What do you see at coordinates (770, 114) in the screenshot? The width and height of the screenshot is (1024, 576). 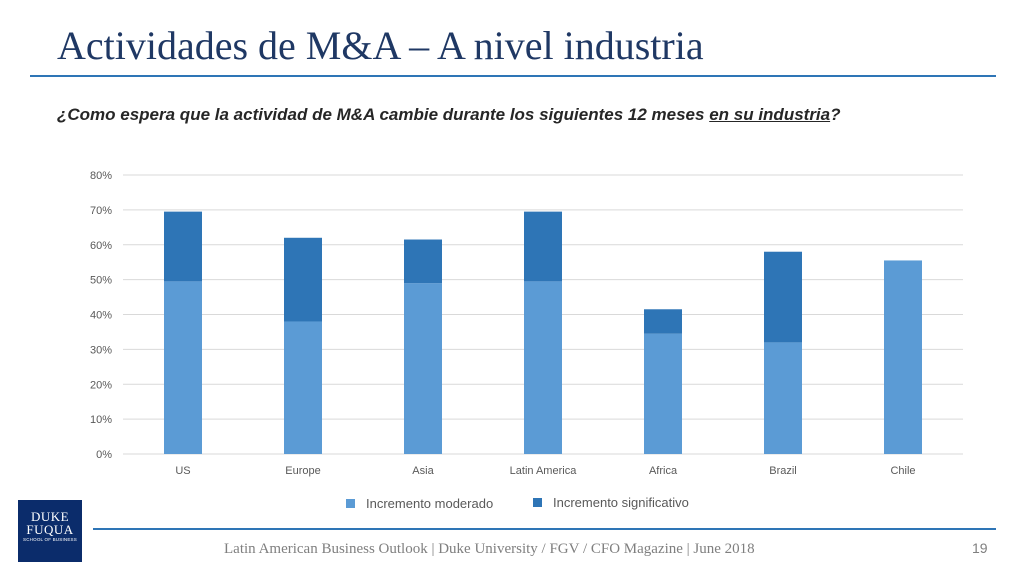 I see `question-emphasis: en su industria` at bounding box center [770, 114].